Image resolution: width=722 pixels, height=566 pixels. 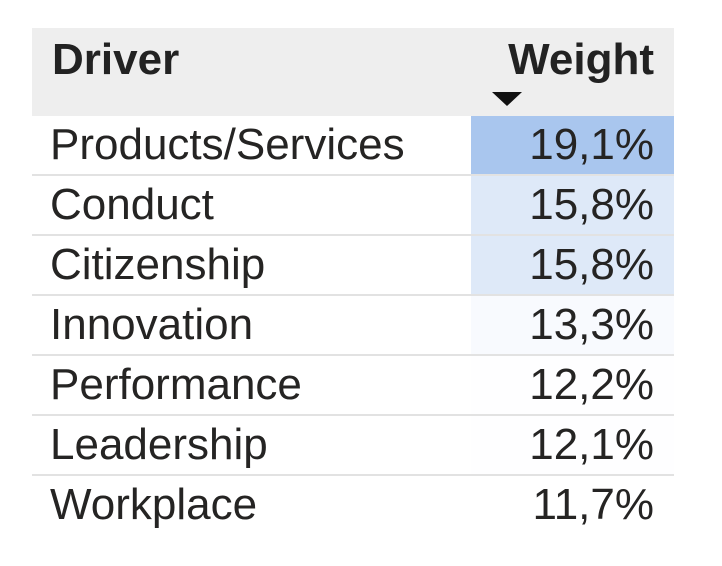 I want to click on column-header-driver: Driver, so click(x=116, y=59).